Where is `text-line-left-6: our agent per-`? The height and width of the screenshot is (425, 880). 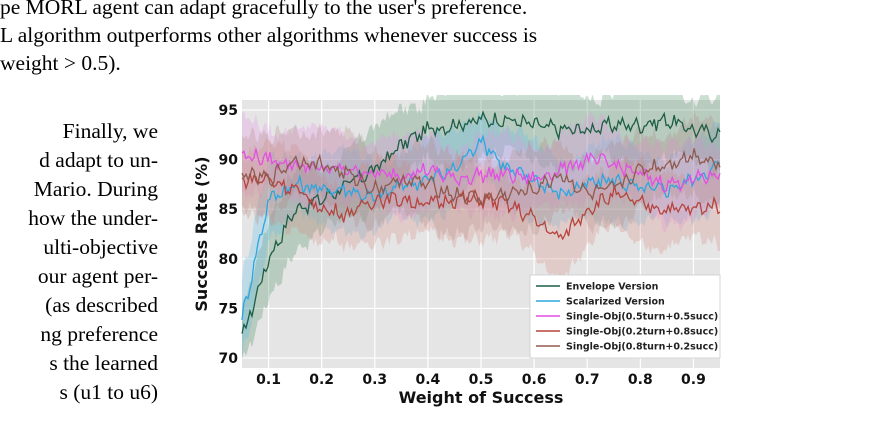 text-line-left-6: our agent per- is located at coordinates (97, 276).